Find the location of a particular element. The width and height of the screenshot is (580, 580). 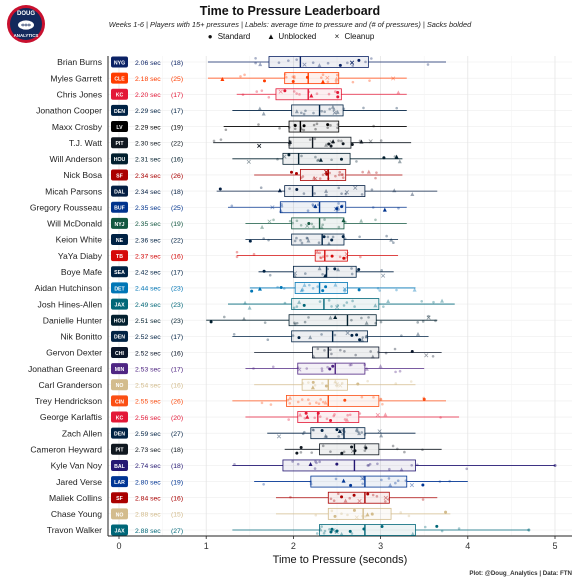

team-abbr: SEA is located at coordinates (119, 273).